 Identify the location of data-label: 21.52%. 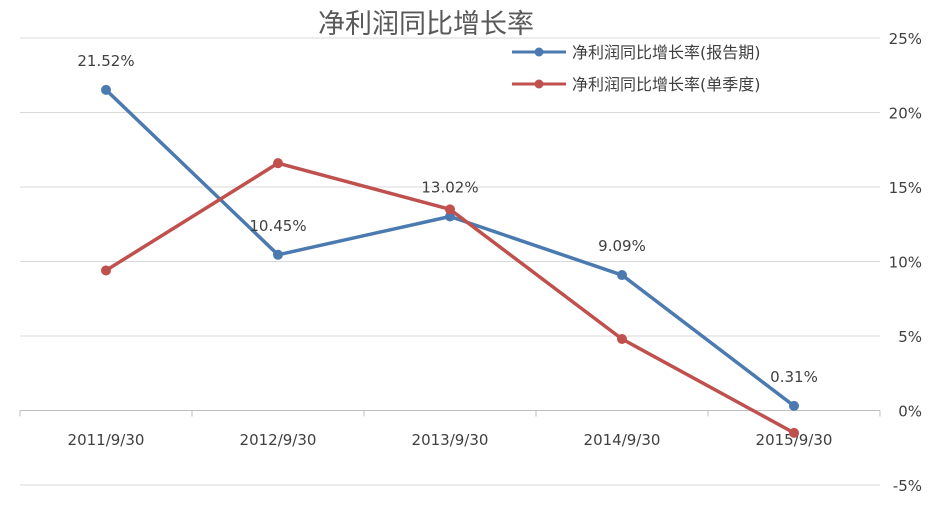
(105, 61).